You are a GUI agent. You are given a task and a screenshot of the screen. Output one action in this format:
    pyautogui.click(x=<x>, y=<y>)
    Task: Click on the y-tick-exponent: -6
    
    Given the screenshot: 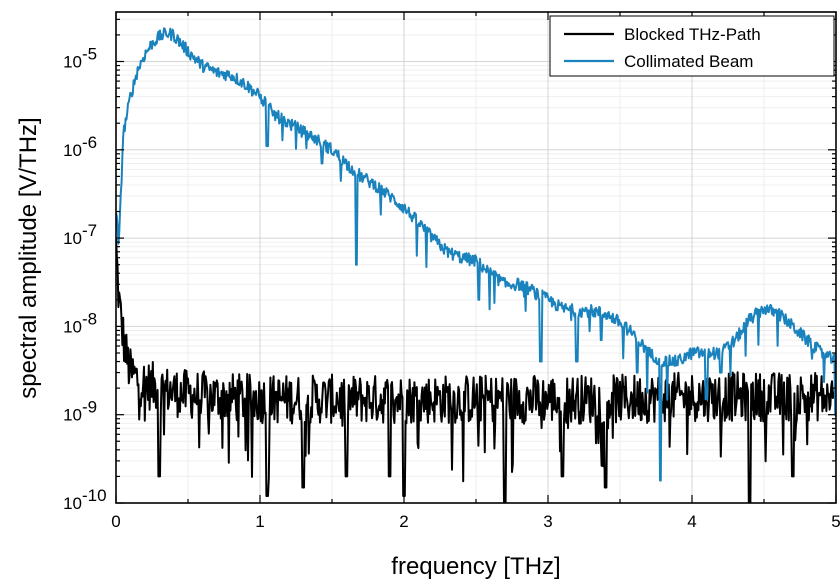 What is the action you would take?
    pyautogui.click(x=89, y=142)
    